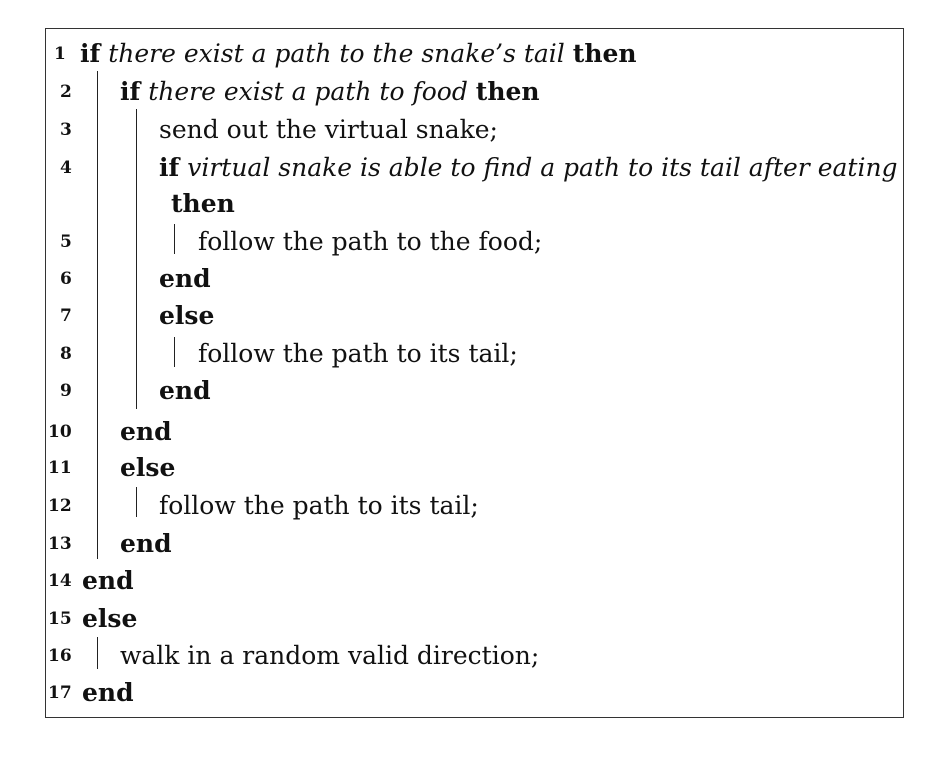 Image resolution: width=946 pixels, height=758 pixels. I want to click on code-line-8: follow the path to its tail;, so click(358, 354).